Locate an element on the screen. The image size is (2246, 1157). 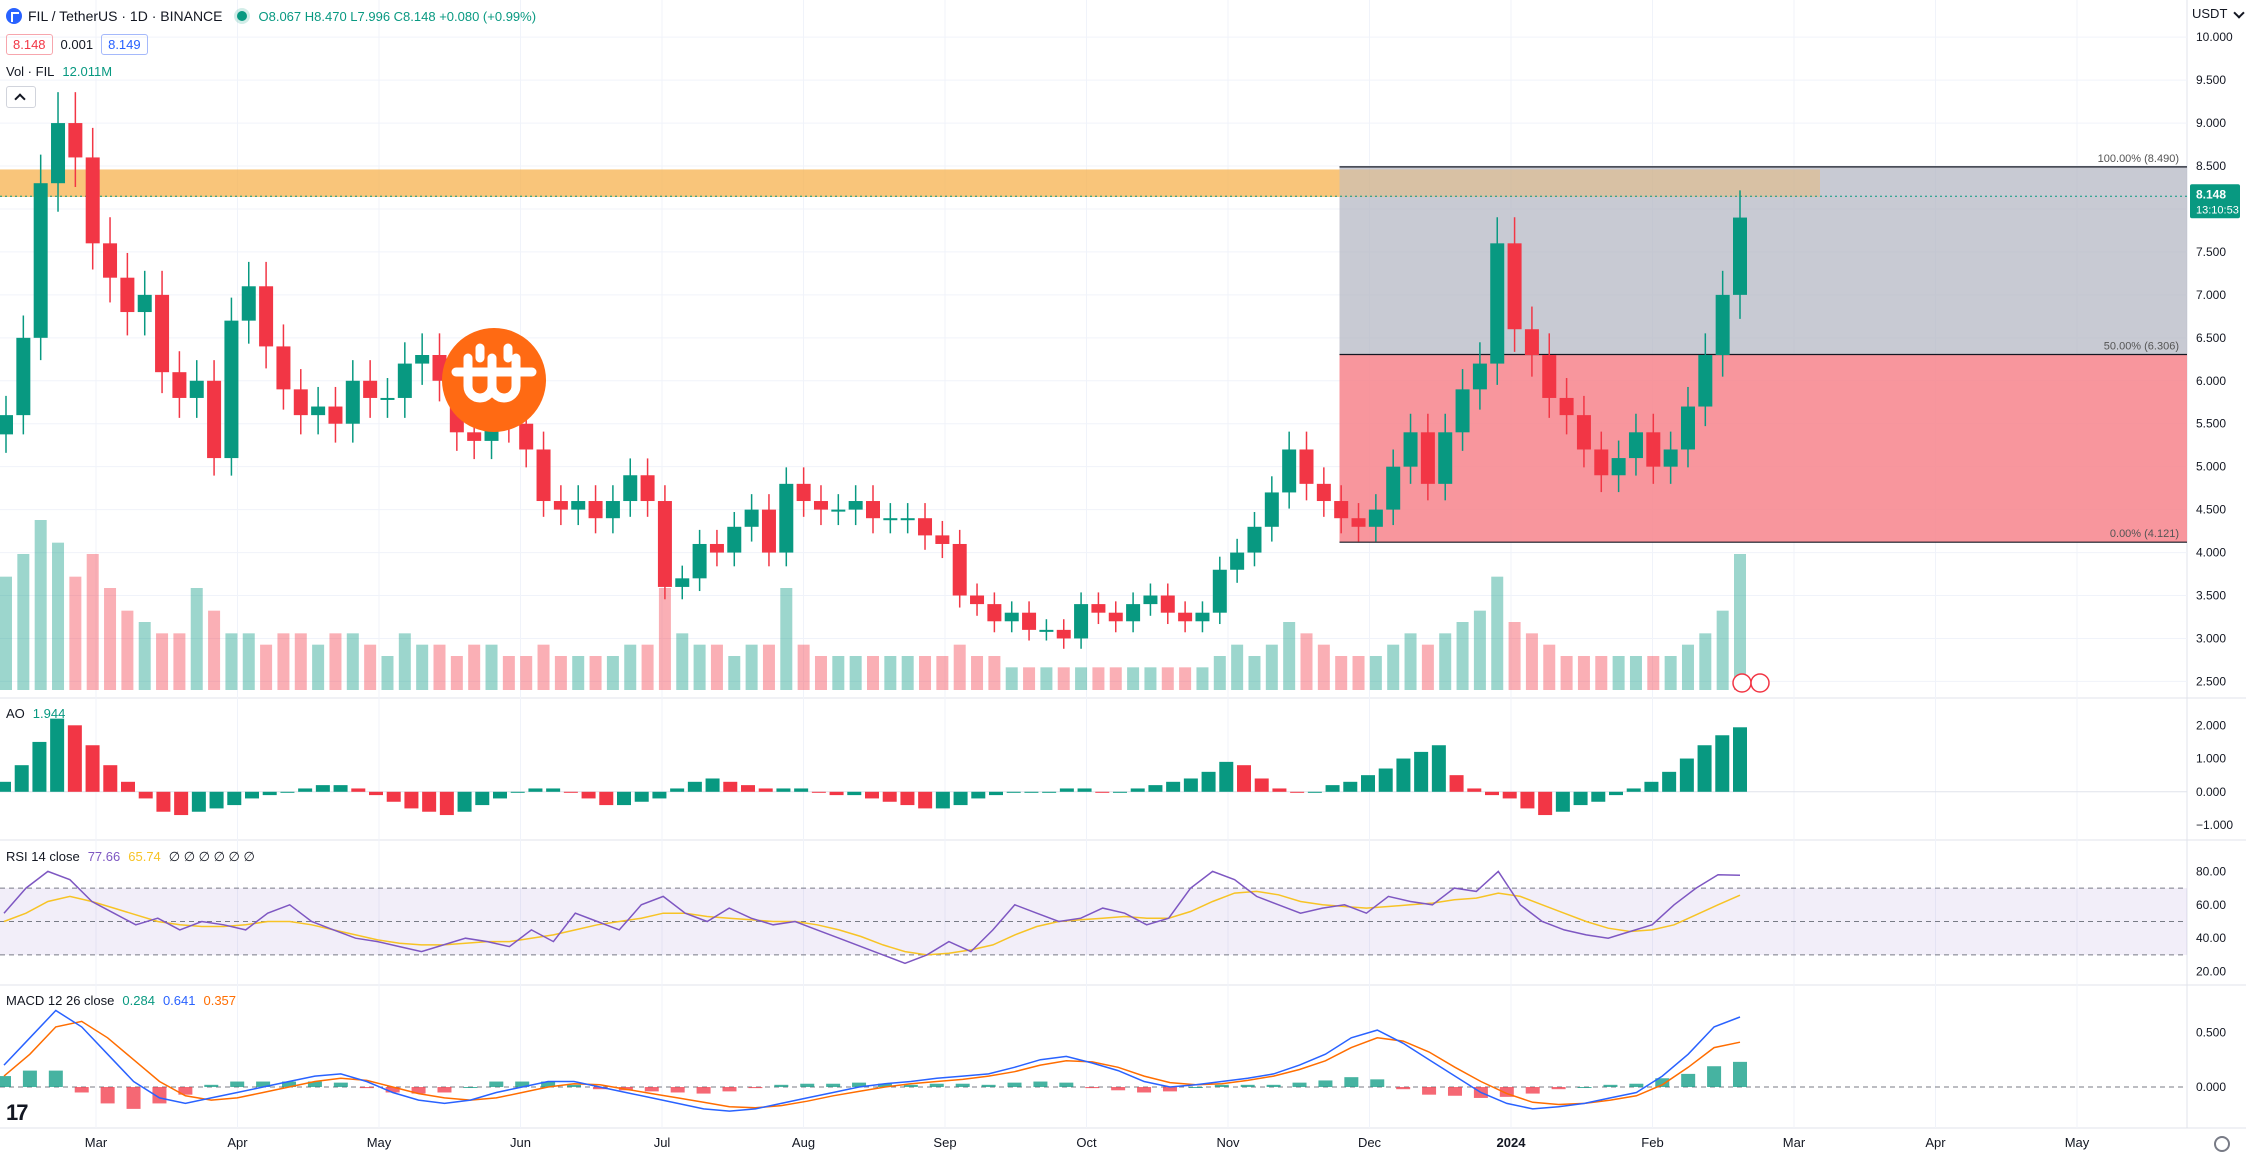
time-axis-label: Mar is located at coordinates (1794, 1142).